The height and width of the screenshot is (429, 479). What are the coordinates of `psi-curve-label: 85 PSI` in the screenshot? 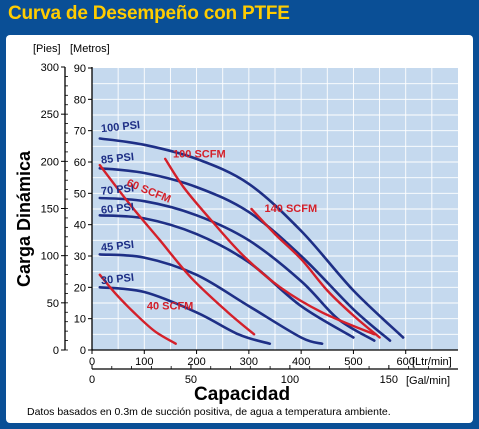 It's located at (117, 158).